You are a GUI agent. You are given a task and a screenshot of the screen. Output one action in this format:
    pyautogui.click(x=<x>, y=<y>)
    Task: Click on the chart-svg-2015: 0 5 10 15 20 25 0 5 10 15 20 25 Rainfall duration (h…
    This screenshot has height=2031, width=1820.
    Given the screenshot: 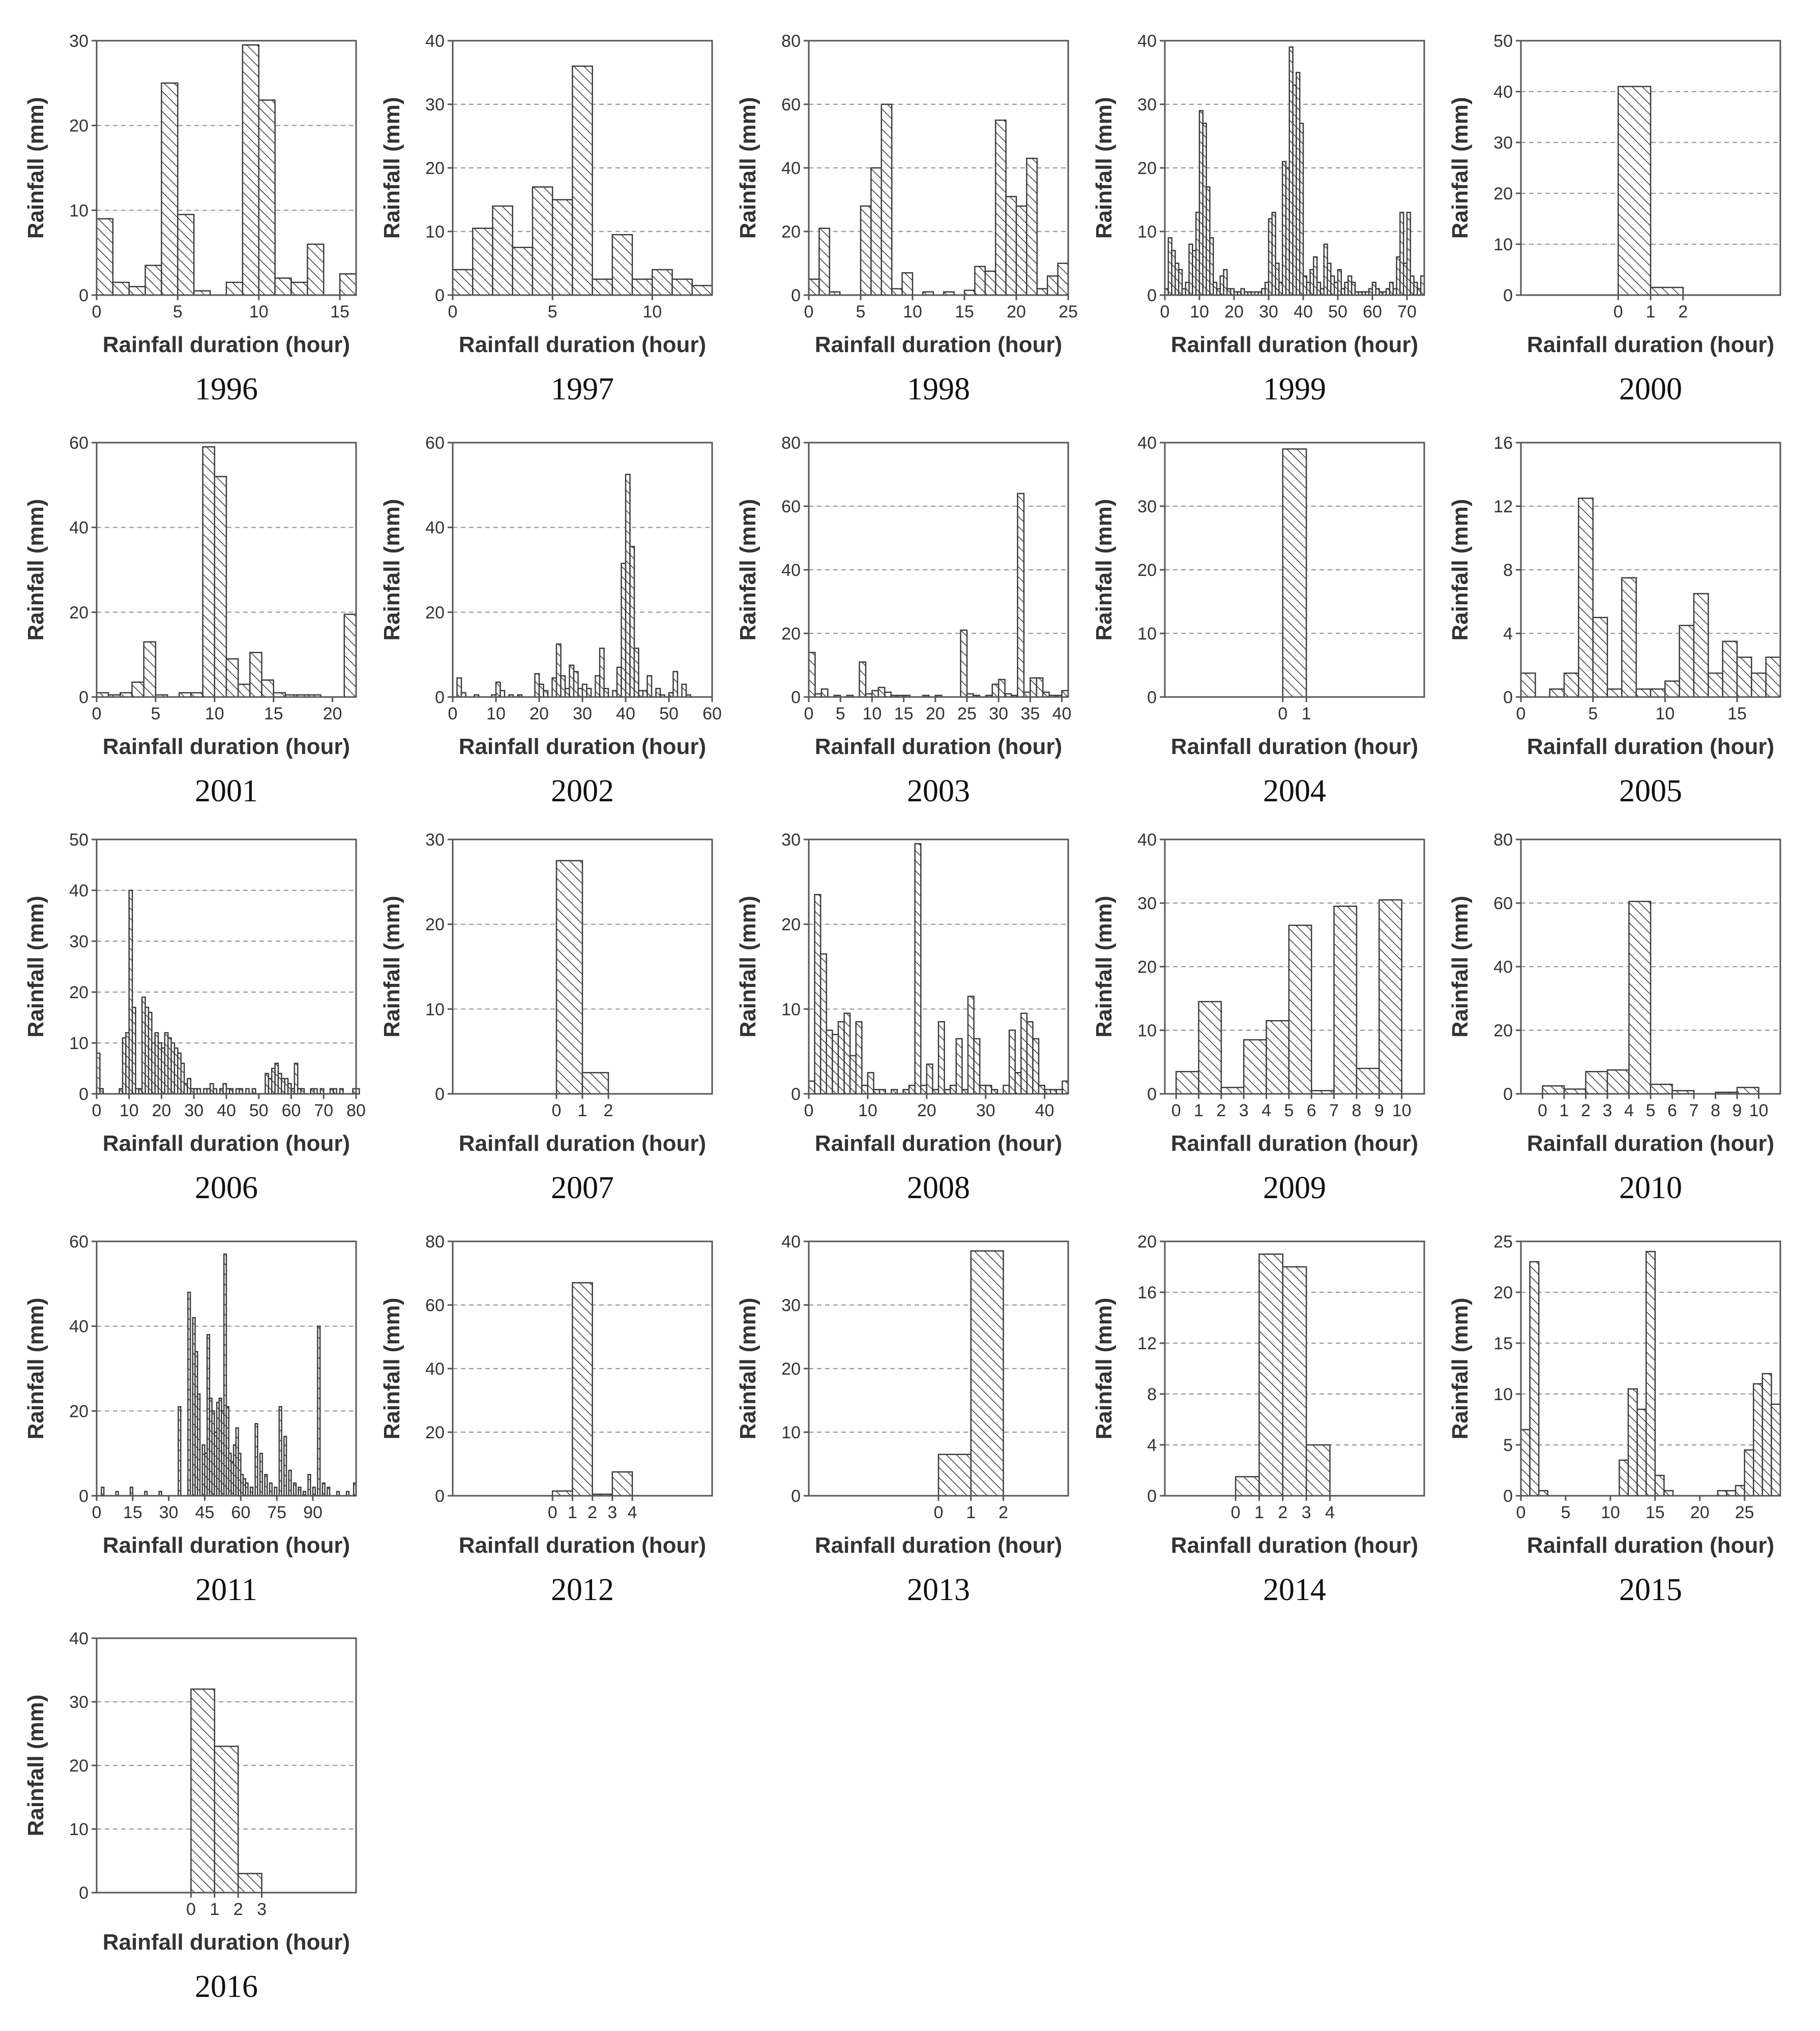 What is the action you would take?
    pyautogui.click(x=1614, y=1395)
    